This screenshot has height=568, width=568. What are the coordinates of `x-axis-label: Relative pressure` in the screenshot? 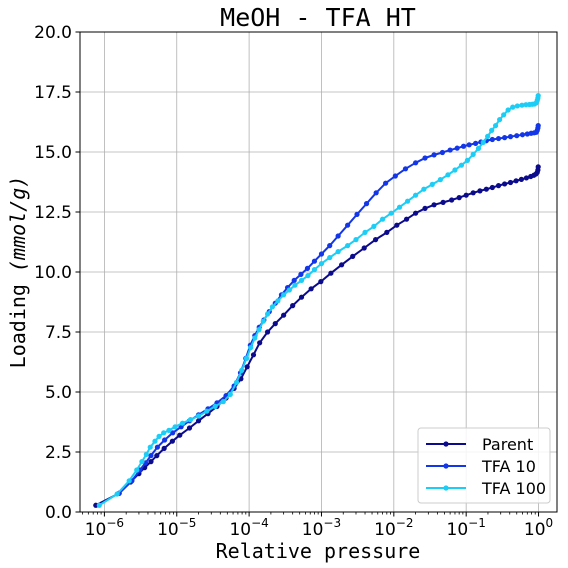 It's located at (318, 551).